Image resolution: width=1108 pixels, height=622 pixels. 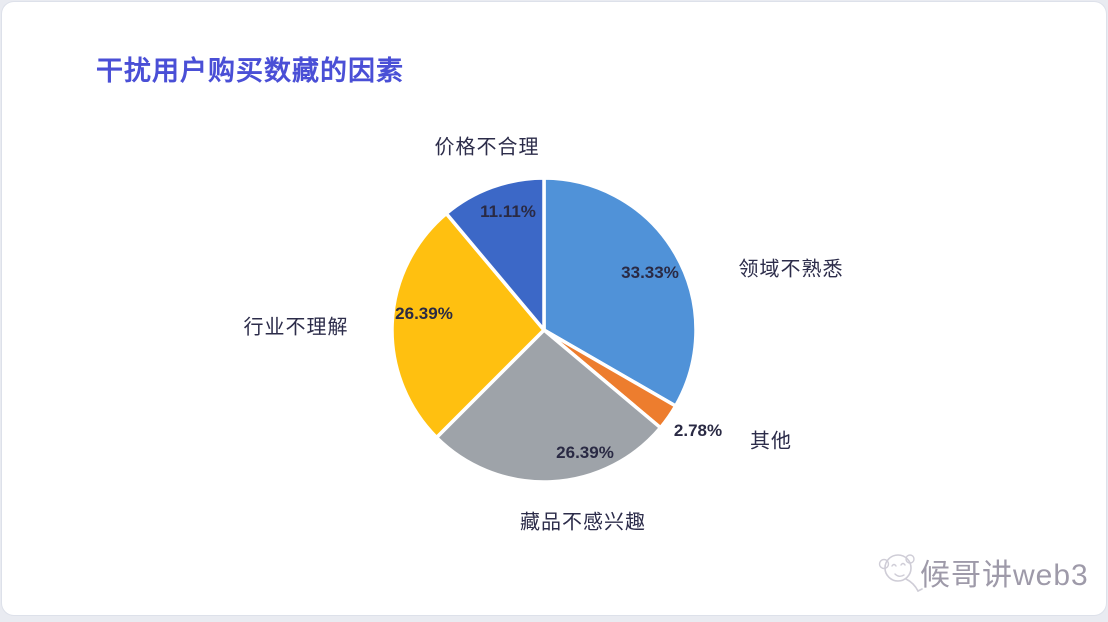 What do you see at coordinates (250, 71) in the screenshot?
I see `page-title: 干扰用户购买数藏的因素` at bounding box center [250, 71].